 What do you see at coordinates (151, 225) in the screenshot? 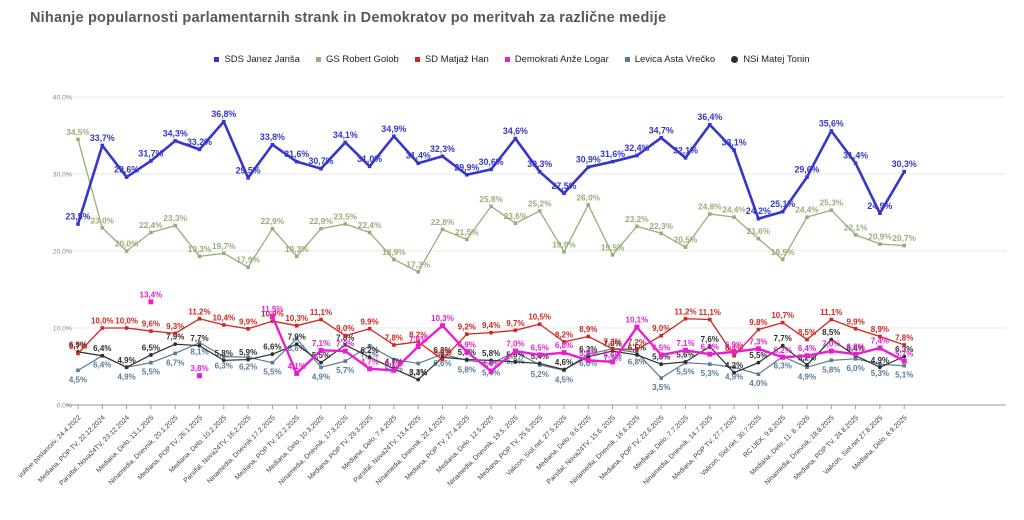
I see `data-point-label: 22,4%` at bounding box center [151, 225].